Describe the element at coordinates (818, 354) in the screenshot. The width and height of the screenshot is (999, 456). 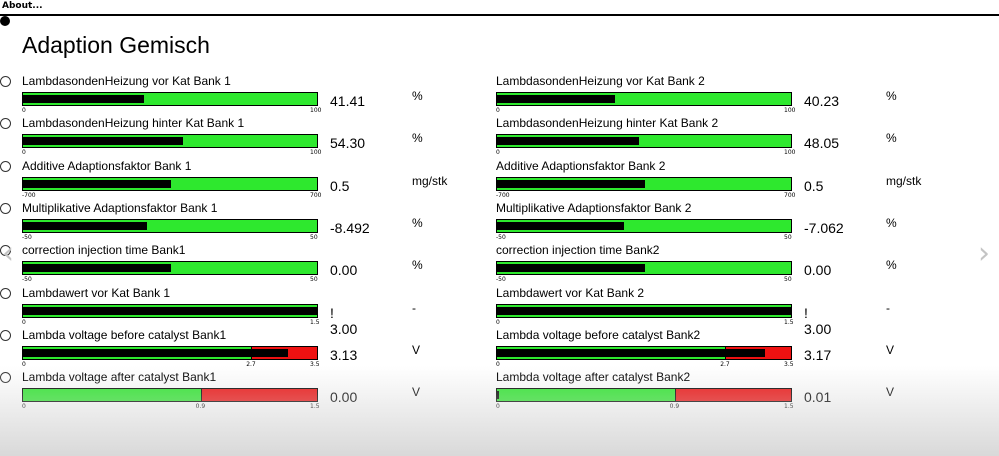
I see `gauge-value: 3.17` at that location.